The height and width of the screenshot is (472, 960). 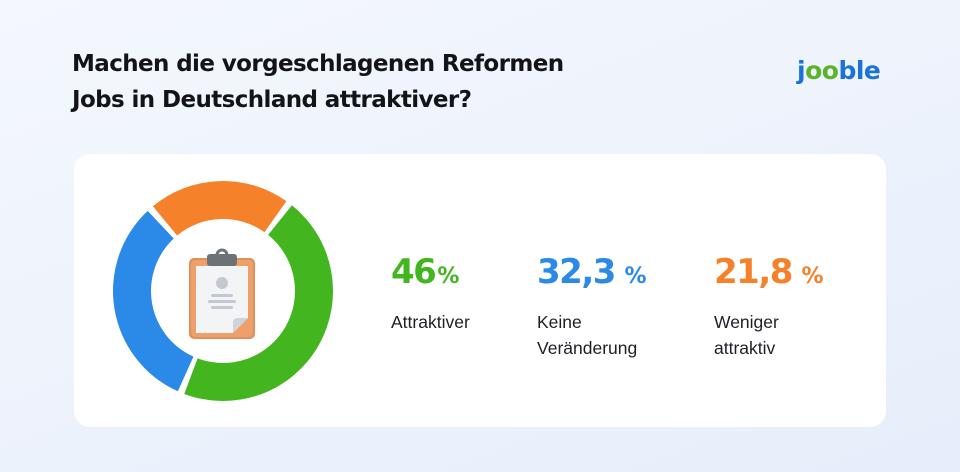 What do you see at coordinates (222, 293) in the screenshot?
I see `clipboard-document-icon` at bounding box center [222, 293].